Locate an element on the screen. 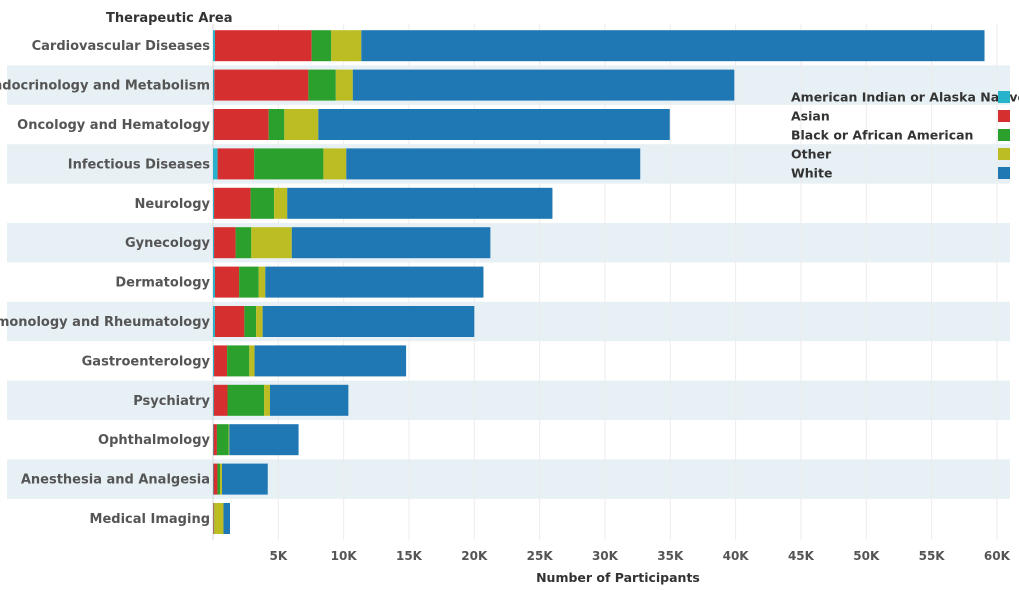  legend-label: American Indian or Alaska Native is located at coordinates (905, 97).